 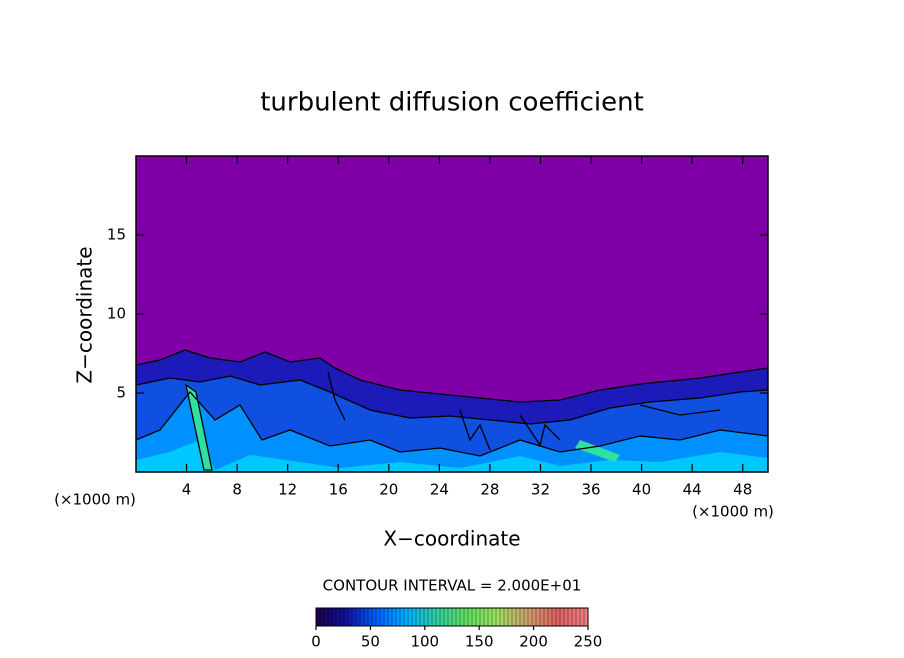 I want to click on contour-interval: CONTOUR INTERVAL = 2.000E+01, so click(x=452, y=586).